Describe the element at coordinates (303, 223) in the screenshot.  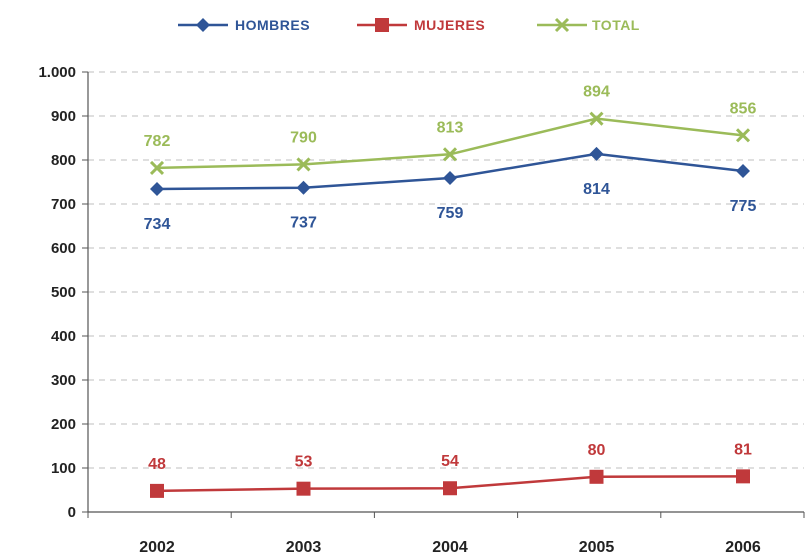
I see `data-label-hombres: 737` at that location.